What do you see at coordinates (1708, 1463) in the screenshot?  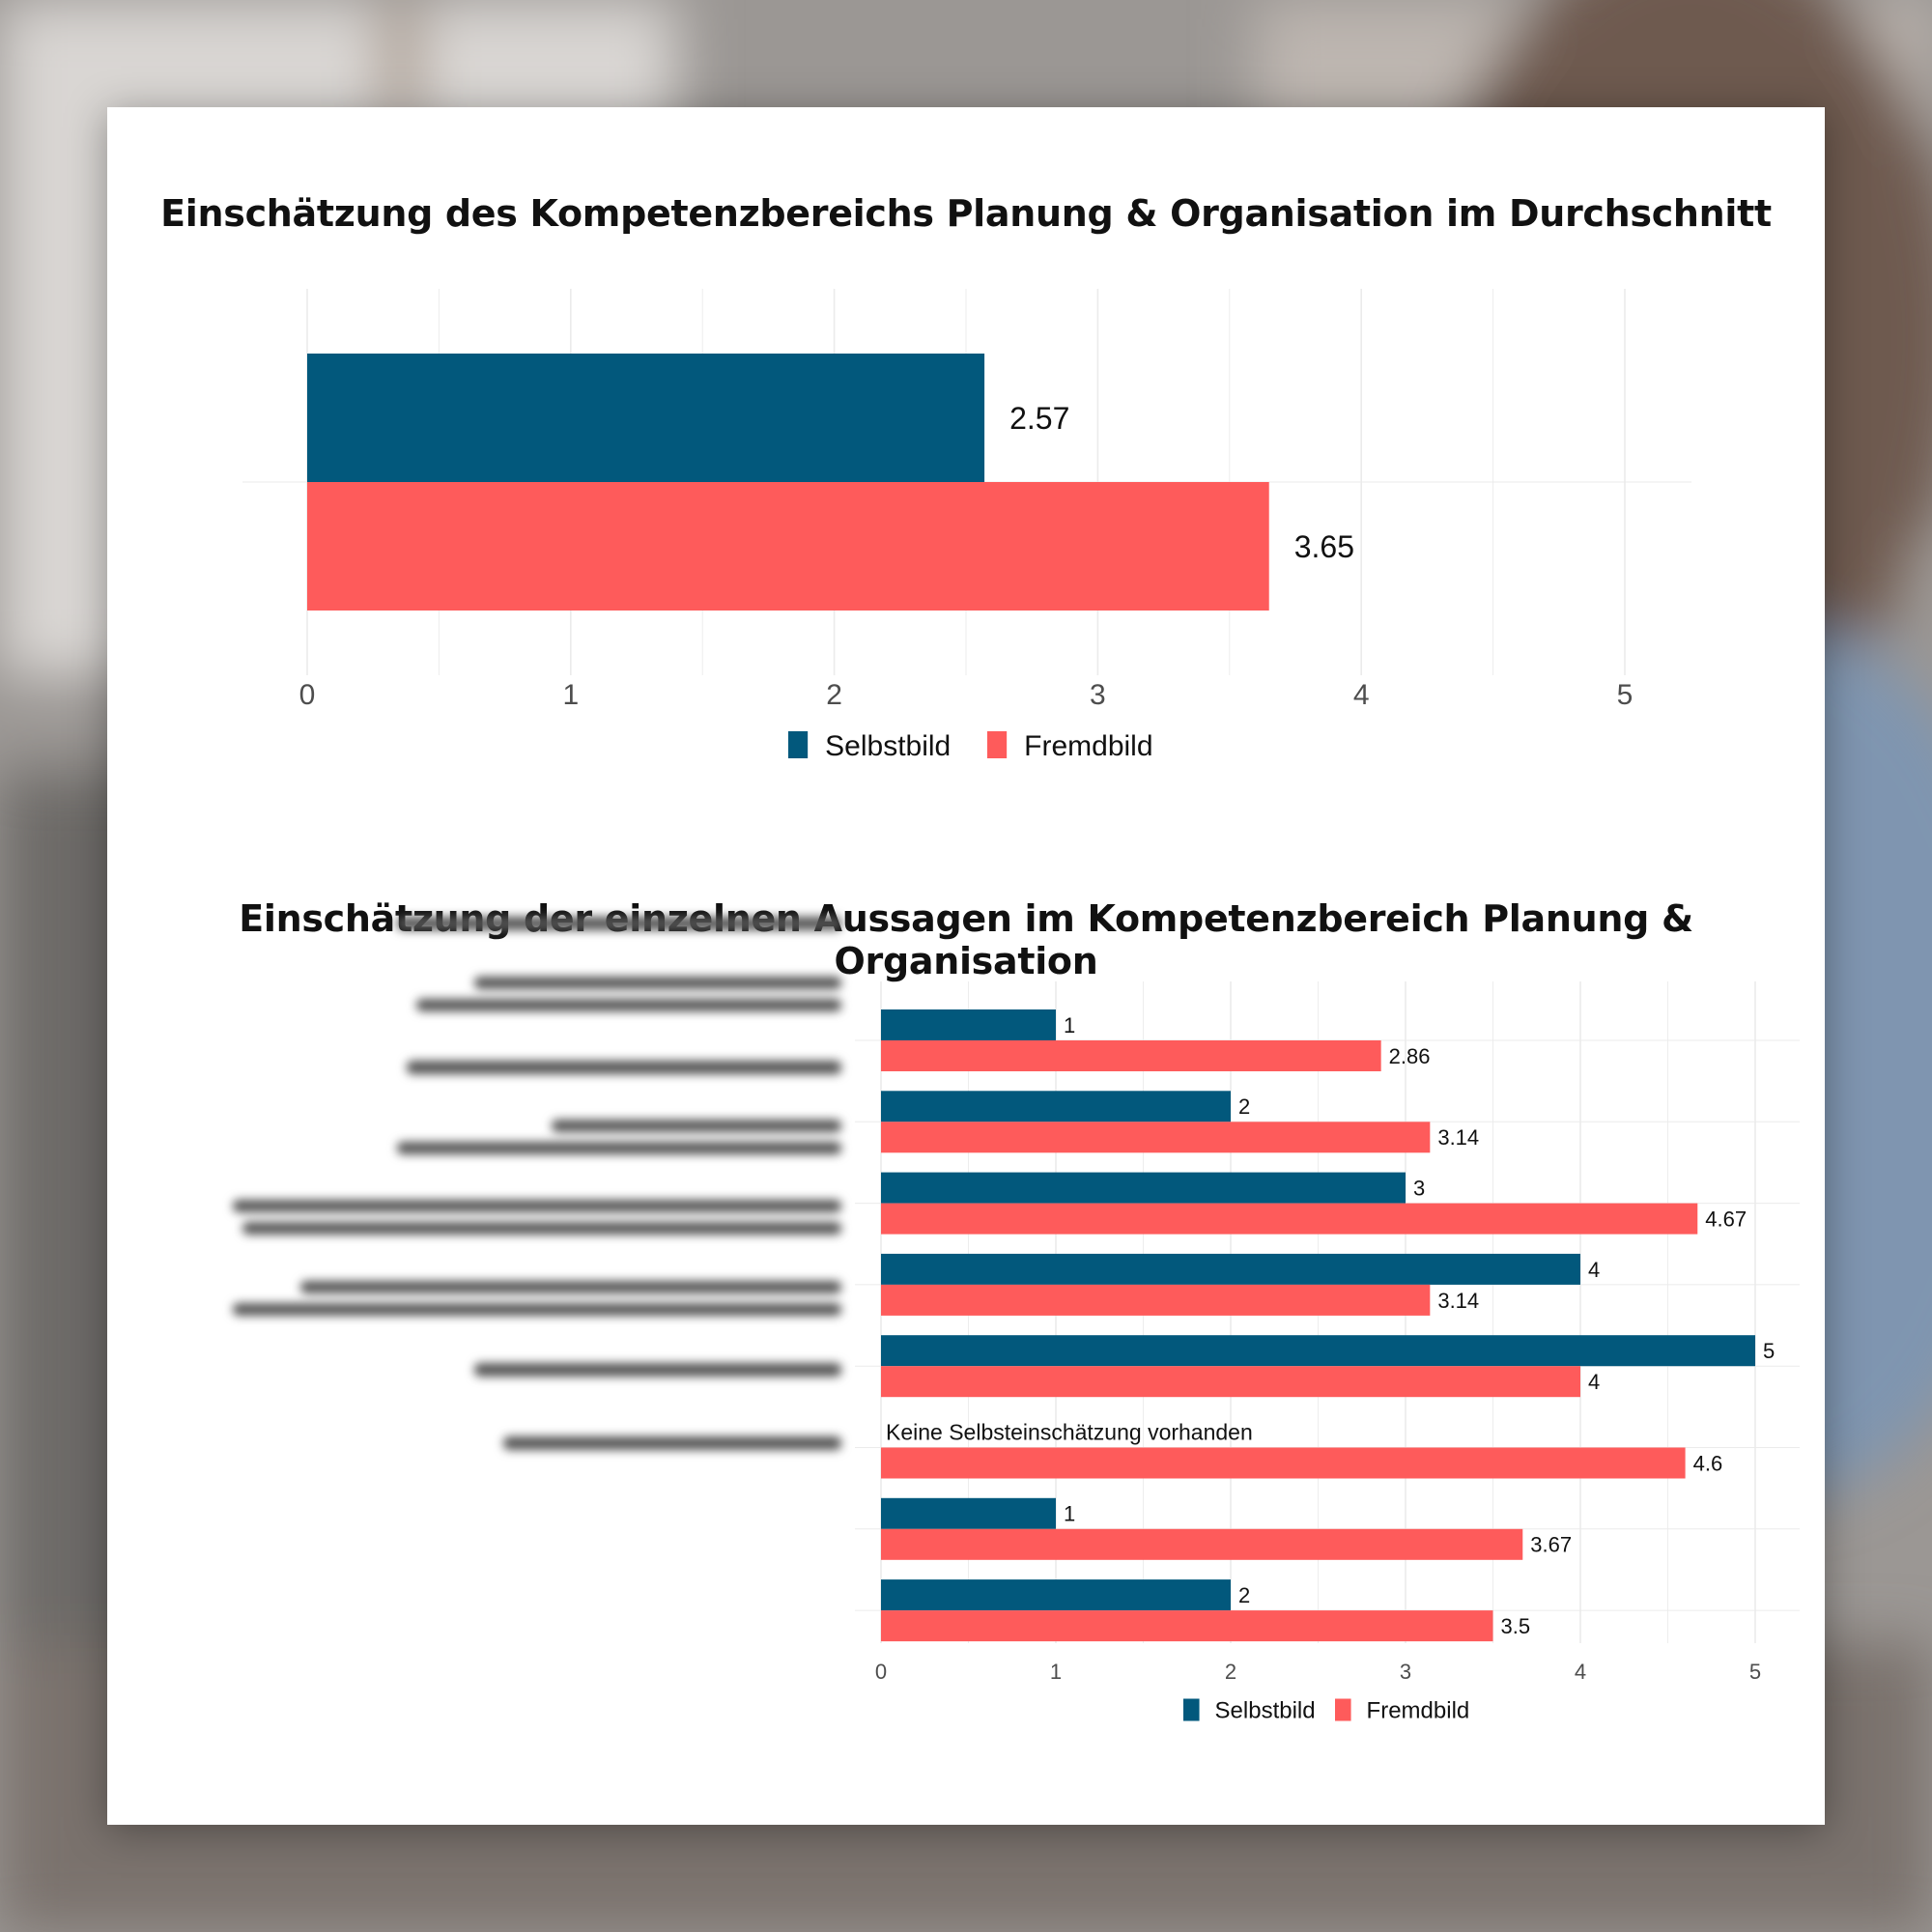 I see `chart2-value-label: 4.6` at bounding box center [1708, 1463].